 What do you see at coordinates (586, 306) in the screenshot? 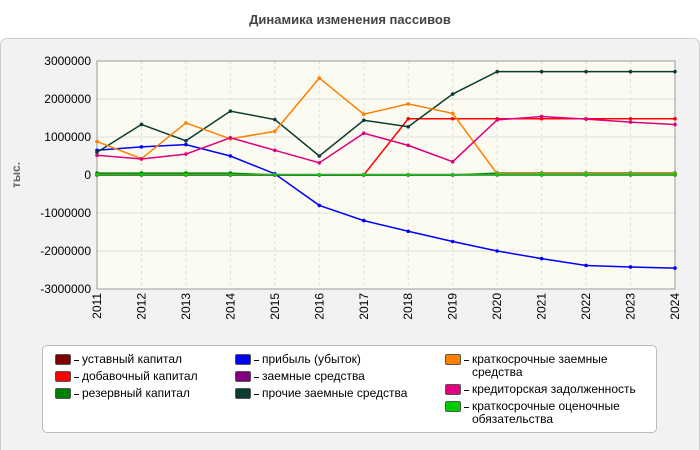
I see `x-tick-label: 2022` at bounding box center [586, 306].